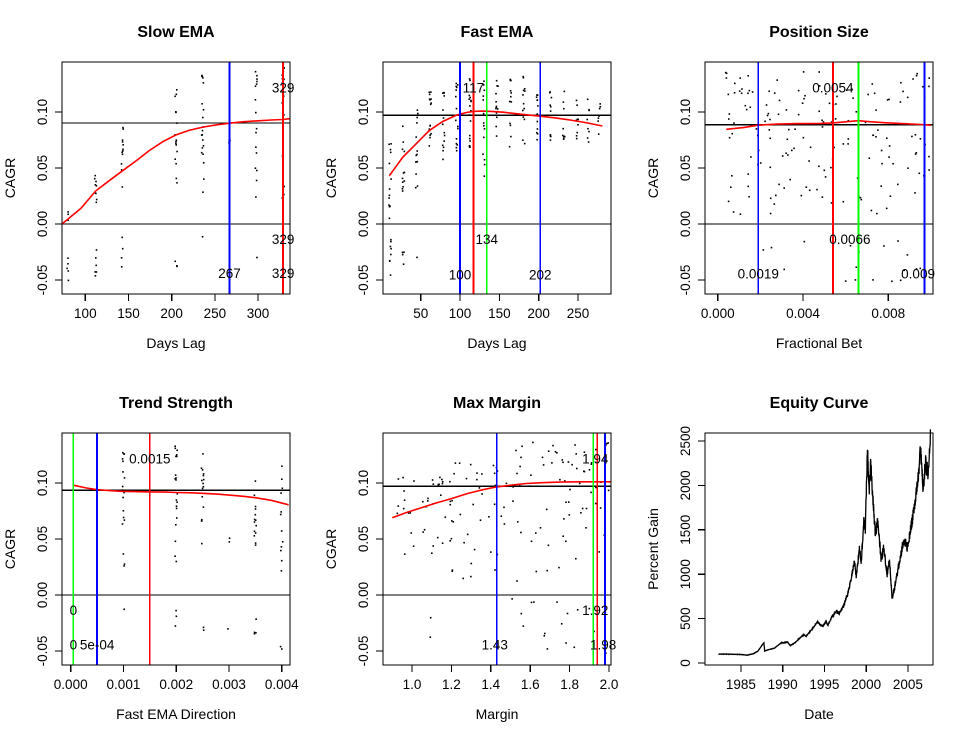 The height and width of the screenshot is (742, 964). I want to click on y-tick-label: 2000, so click(685, 485).